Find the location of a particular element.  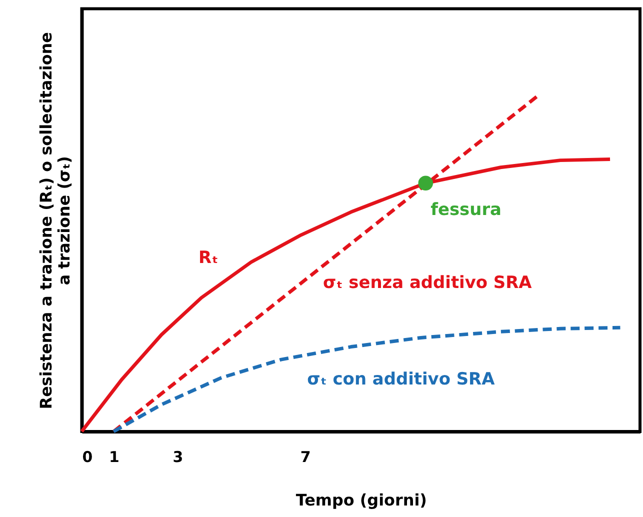

x-tick-label: 0 is located at coordinates (87, 457).